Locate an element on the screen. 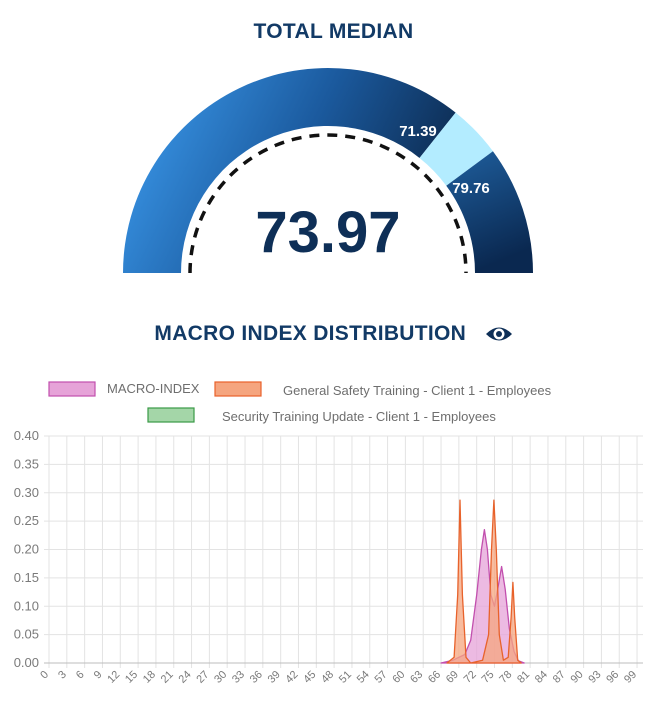 The image size is (667, 704). x-tick-label: 21 is located at coordinates (167, 677).